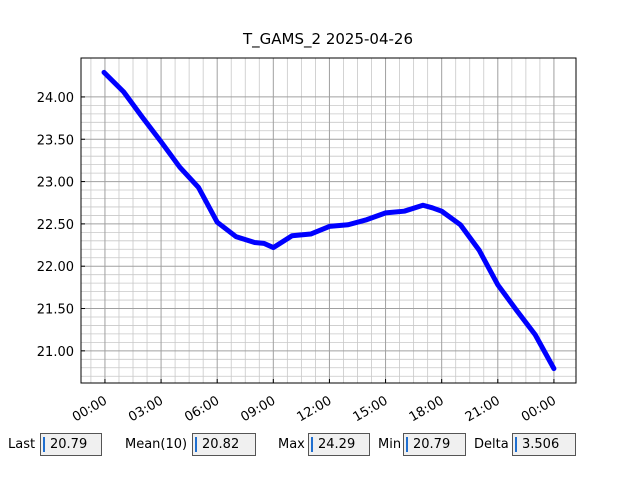  I want to click on y-tick-label: 23.50, so click(55, 140).